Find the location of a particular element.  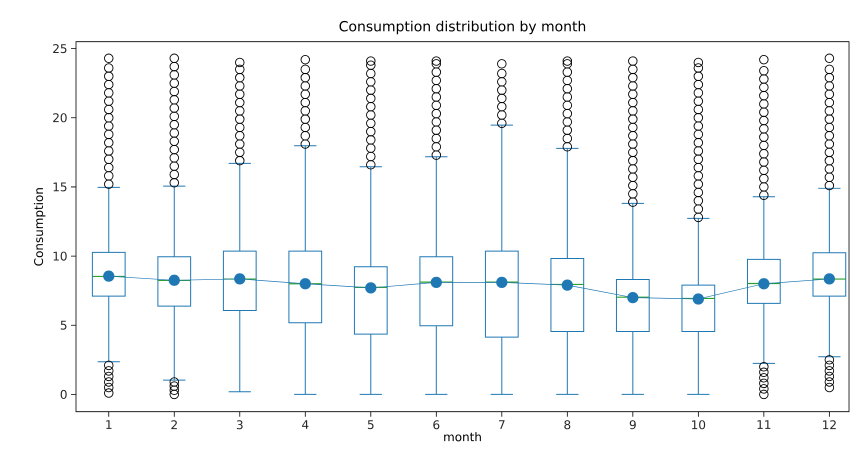

x-tick-label: 1 is located at coordinates (109, 424).